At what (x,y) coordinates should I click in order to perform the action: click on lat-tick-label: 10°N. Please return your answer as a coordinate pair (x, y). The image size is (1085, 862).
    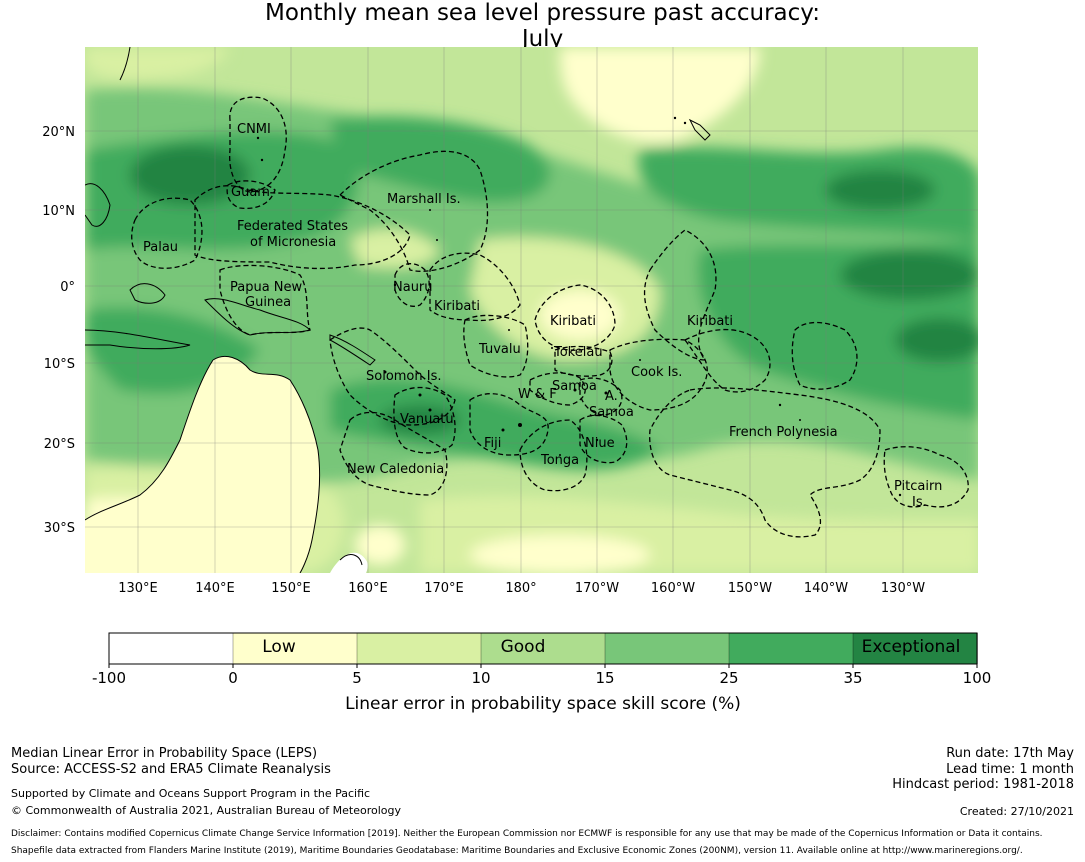
    Looking at the image, I should click on (58, 211).